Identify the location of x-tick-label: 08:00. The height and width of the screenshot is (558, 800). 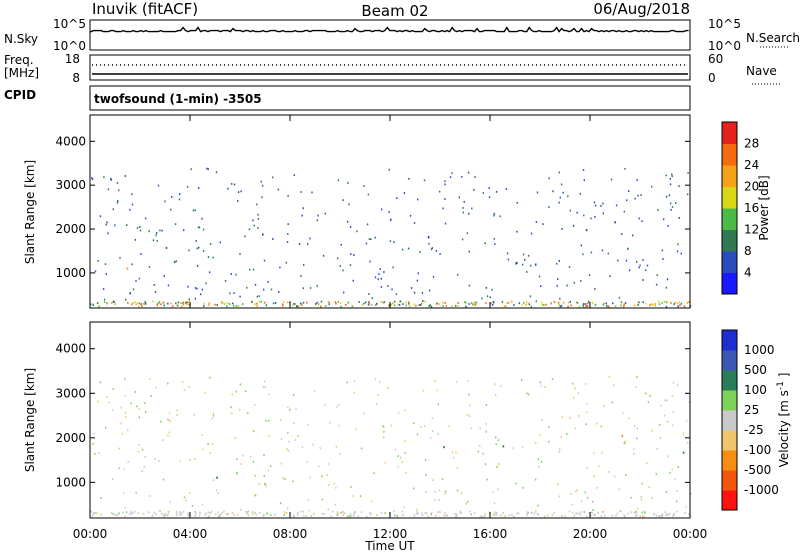
(290, 534).